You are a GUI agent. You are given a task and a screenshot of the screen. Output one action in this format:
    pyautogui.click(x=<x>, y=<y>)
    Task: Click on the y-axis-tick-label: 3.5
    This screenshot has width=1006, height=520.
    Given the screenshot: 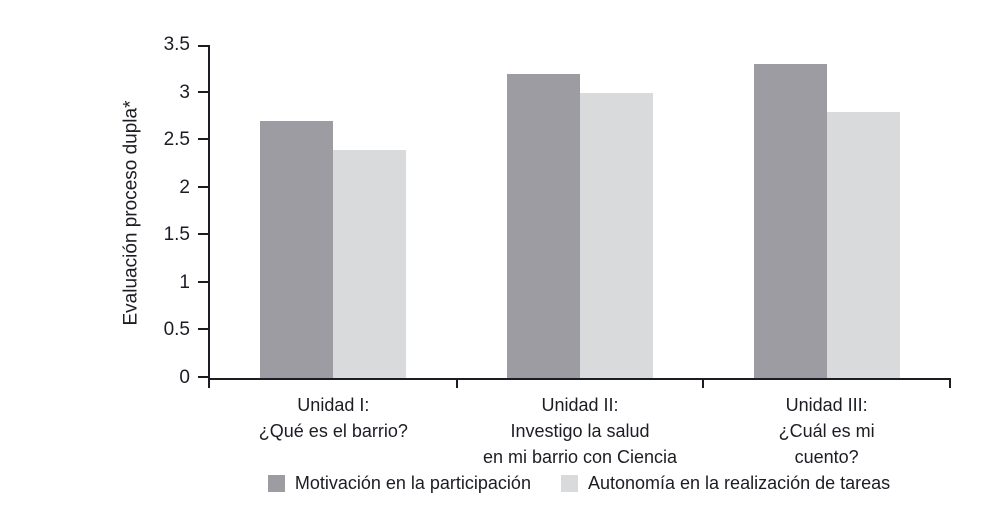 What is the action you would take?
    pyautogui.click(x=176, y=44)
    